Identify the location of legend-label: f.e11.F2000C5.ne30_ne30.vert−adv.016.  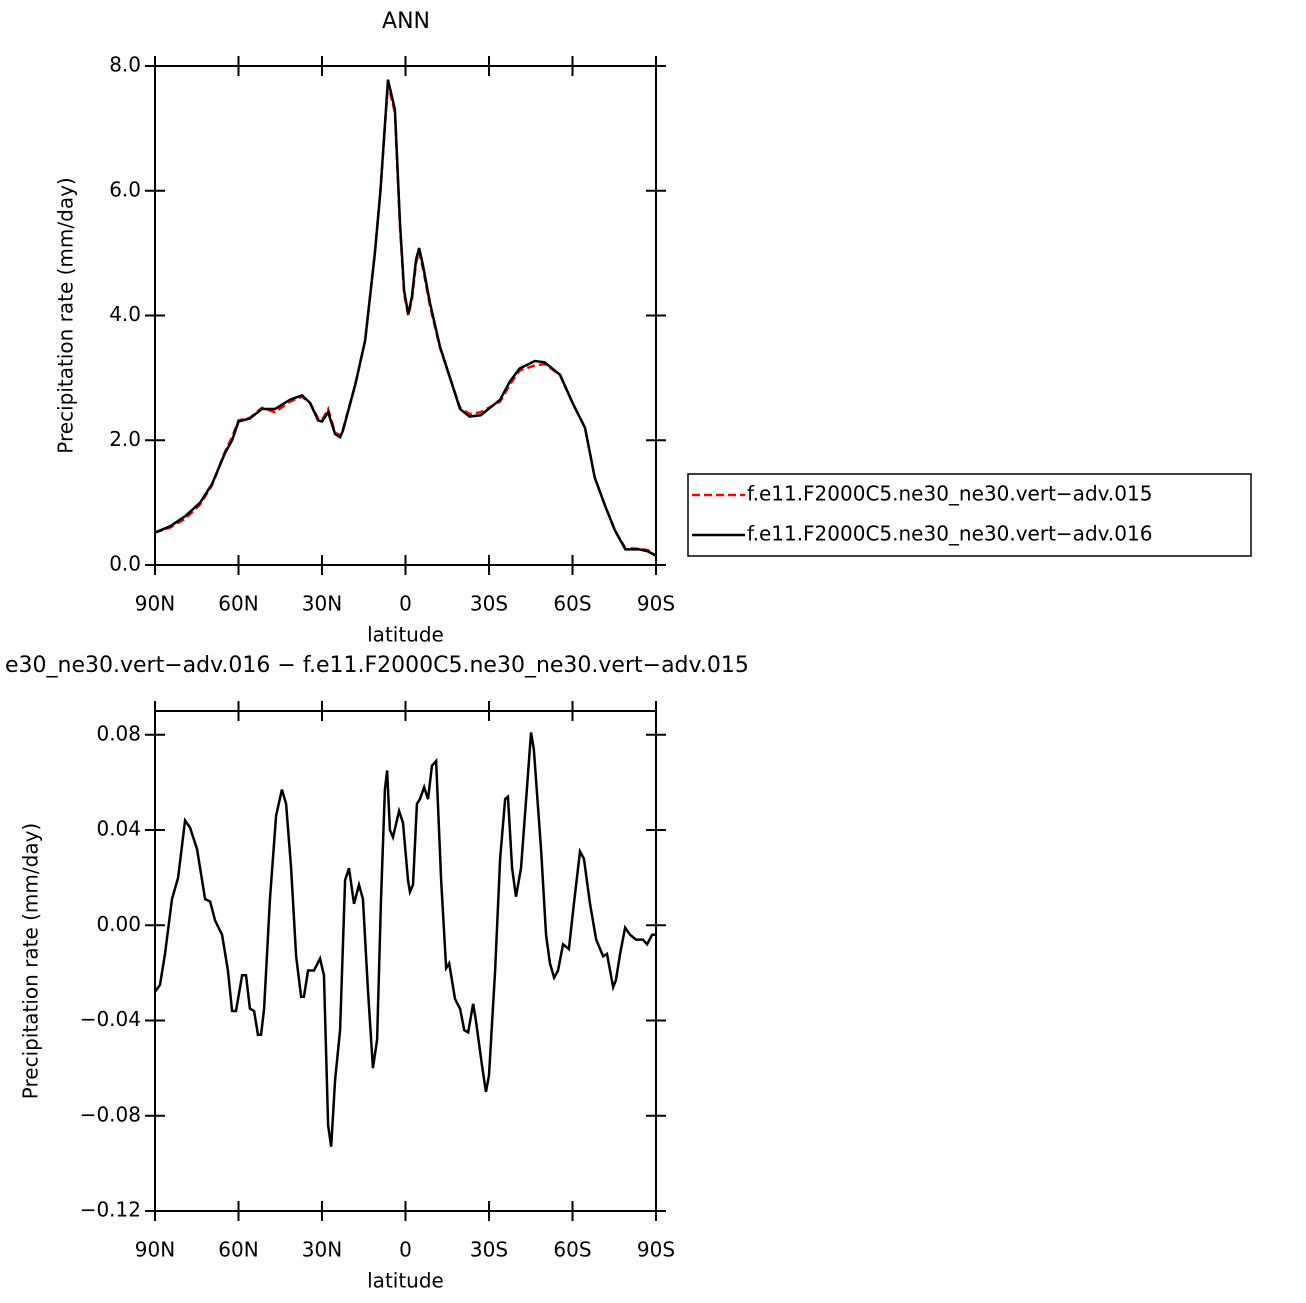
(949, 534).